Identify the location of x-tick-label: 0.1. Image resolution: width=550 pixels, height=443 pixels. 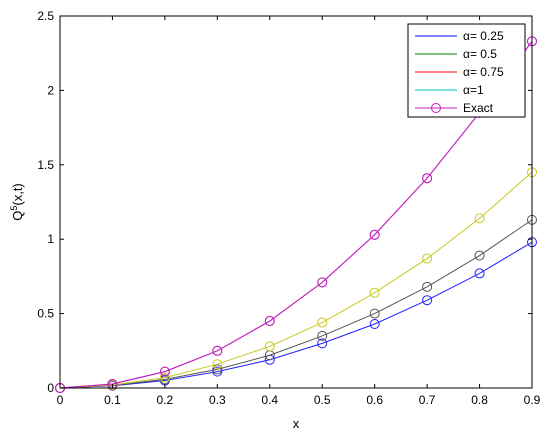
(112, 400).